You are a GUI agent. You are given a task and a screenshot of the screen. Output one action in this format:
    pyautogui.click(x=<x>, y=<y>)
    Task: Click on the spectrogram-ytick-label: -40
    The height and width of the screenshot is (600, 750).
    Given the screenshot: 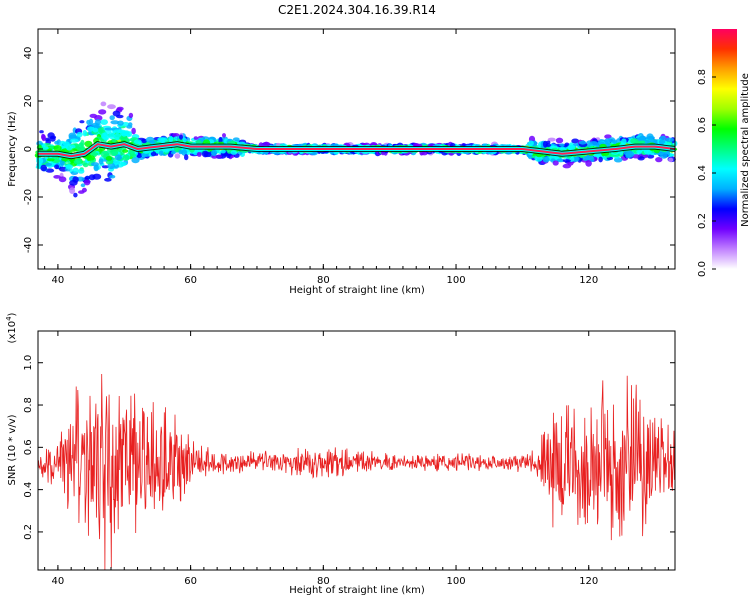 What is the action you would take?
    pyautogui.click(x=28, y=245)
    